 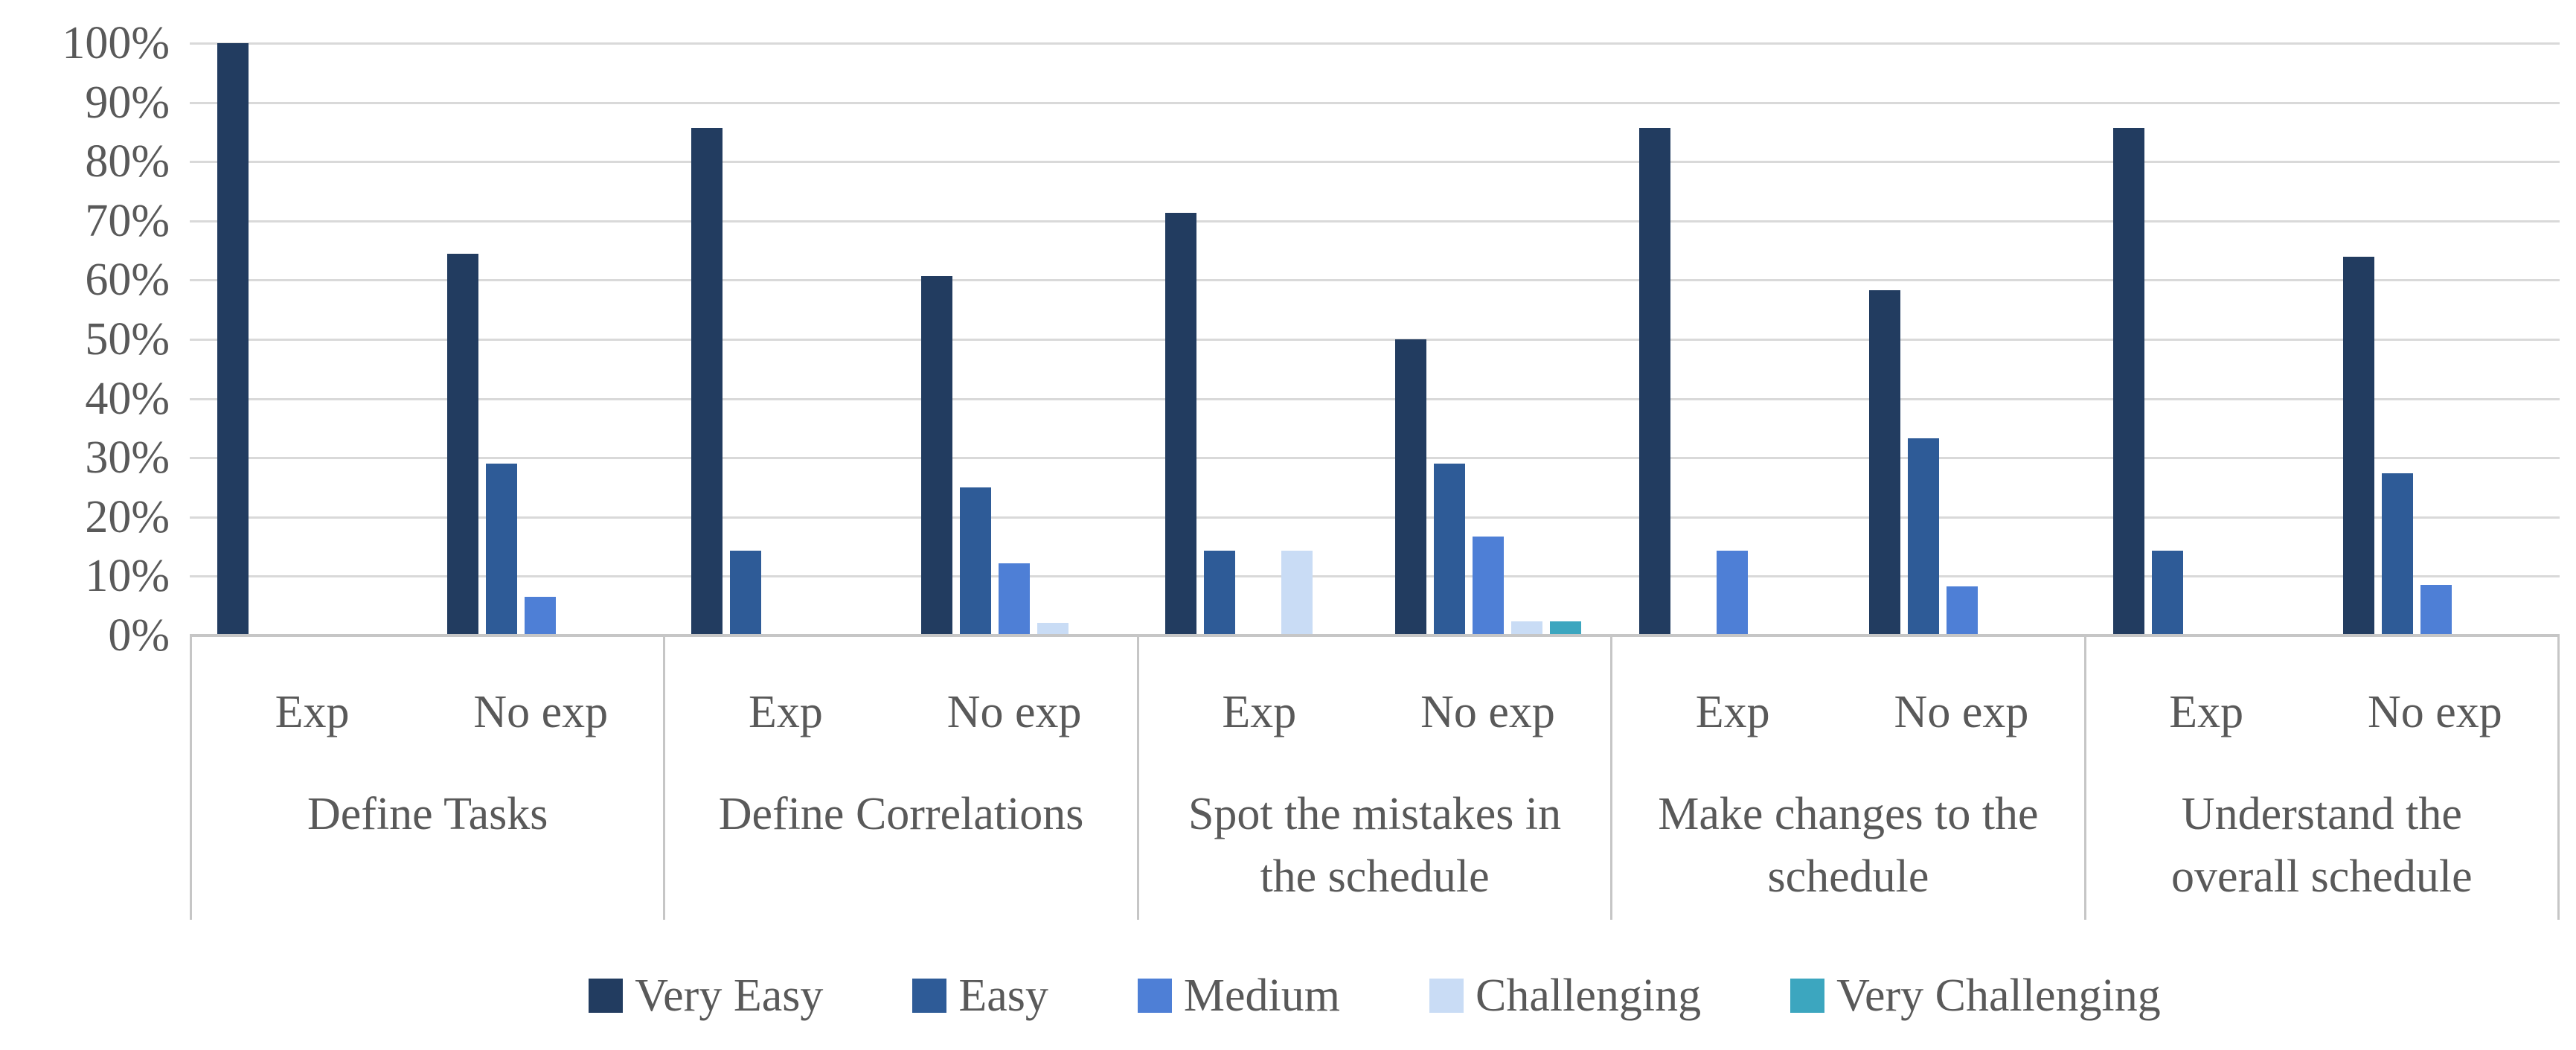 What do you see at coordinates (128, 517) in the screenshot?
I see `y-tick-label: 20%` at bounding box center [128, 517].